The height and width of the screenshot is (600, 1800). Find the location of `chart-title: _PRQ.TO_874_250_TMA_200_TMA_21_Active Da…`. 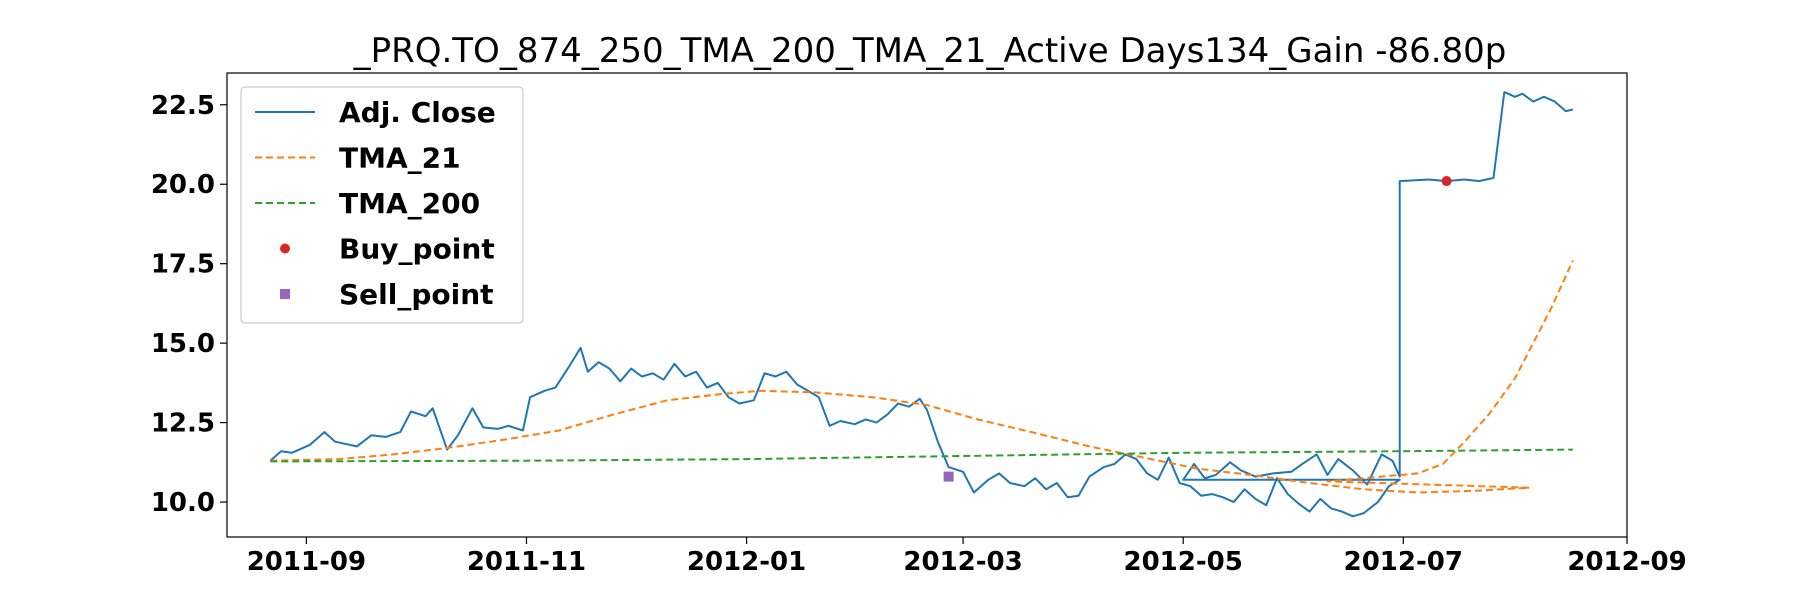

chart-title: _PRQ.TO_874_250_TMA_200_TMA_21_Active Da… is located at coordinates (930, 51).